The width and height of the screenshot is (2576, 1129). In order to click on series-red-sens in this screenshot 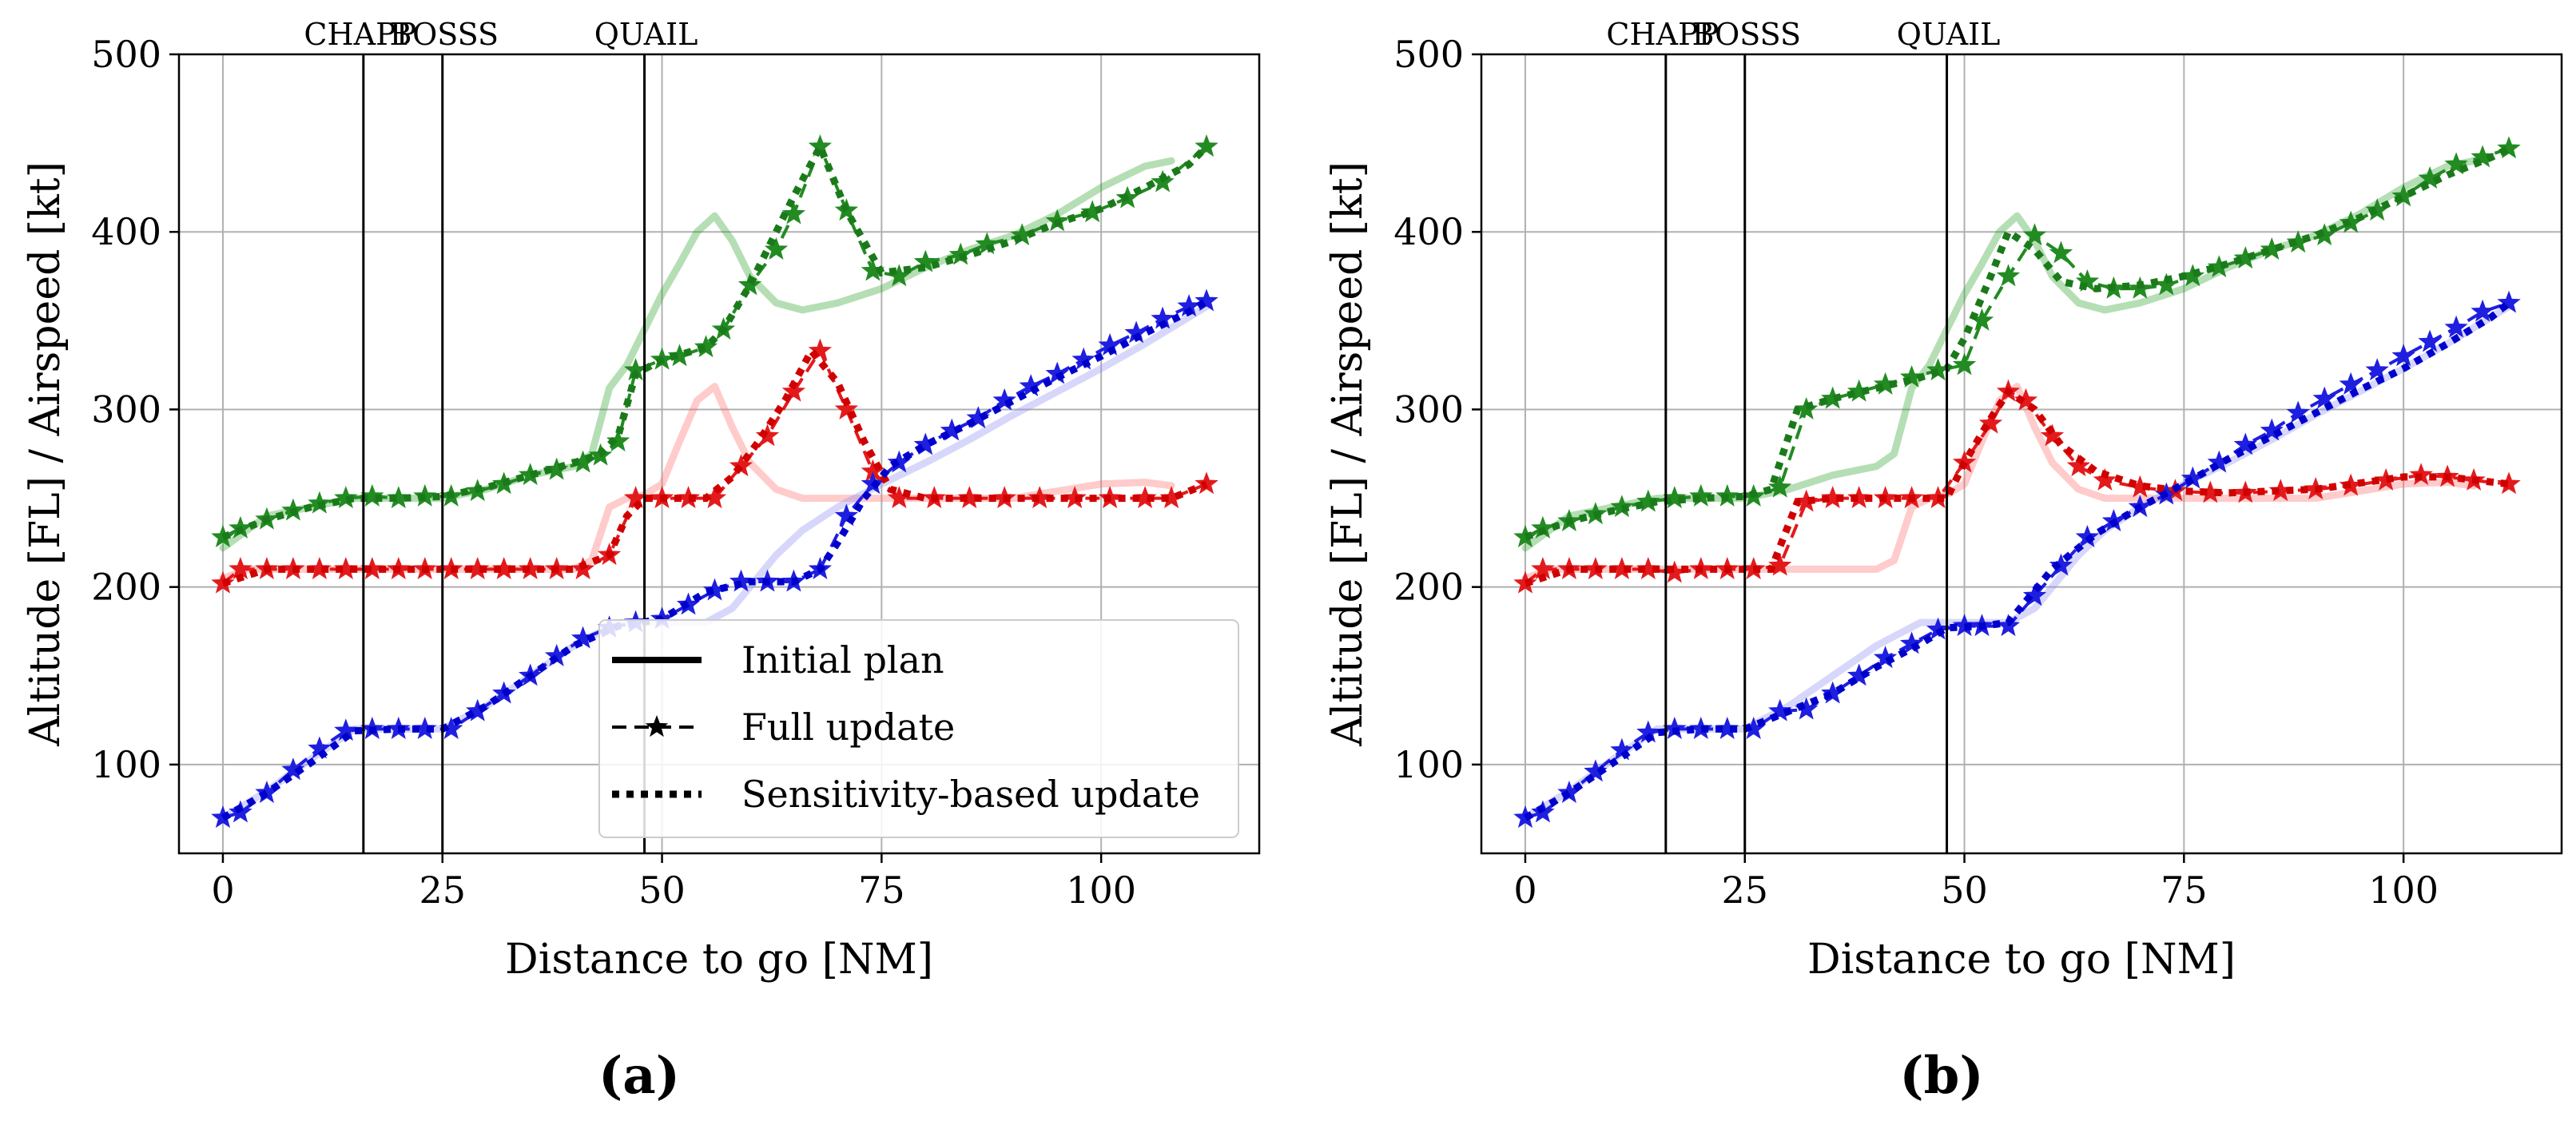, I will do `click(714, 465)`.